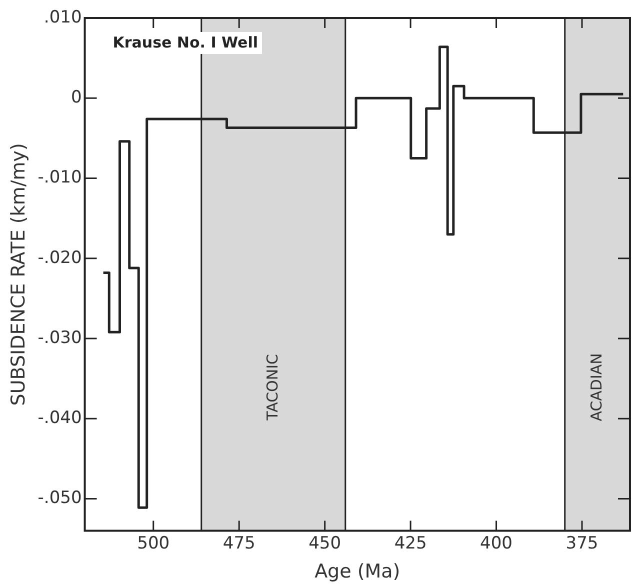 This screenshot has width=632, height=588. I want to click on y-axis-title: SUBSIDENCE RATE (km/my), so click(18, 274).